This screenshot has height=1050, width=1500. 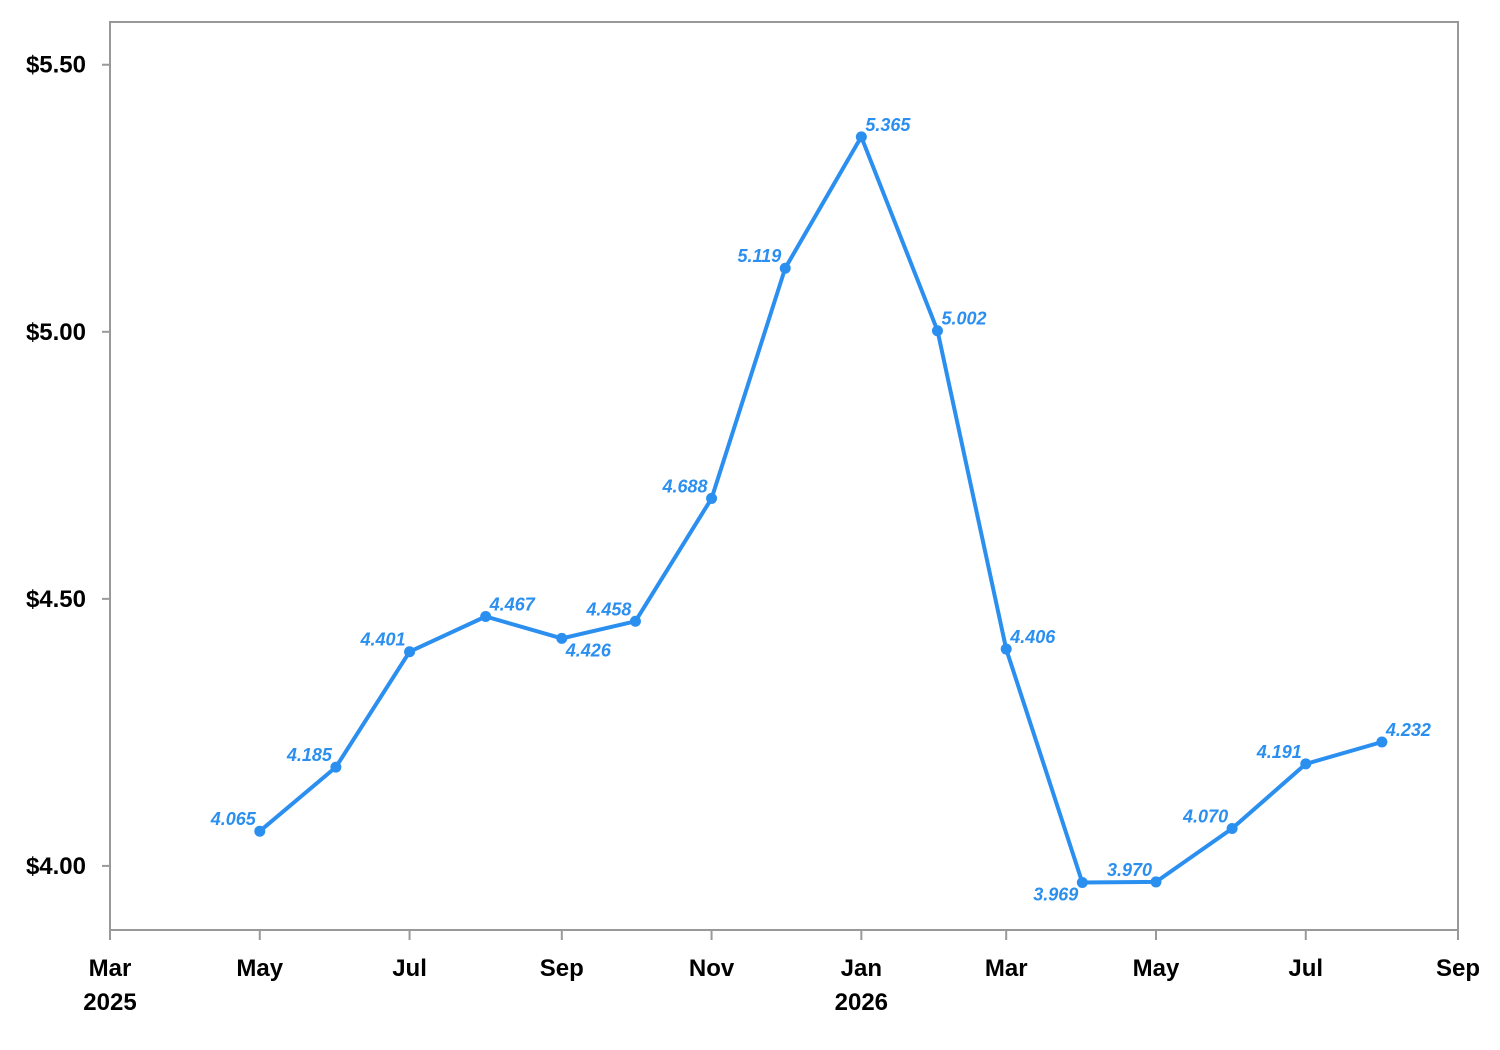 What do you see at coordinates (1129, 870) in the screenshot?
I see `data-label: 3.970` at bounding box center [1129, 870].